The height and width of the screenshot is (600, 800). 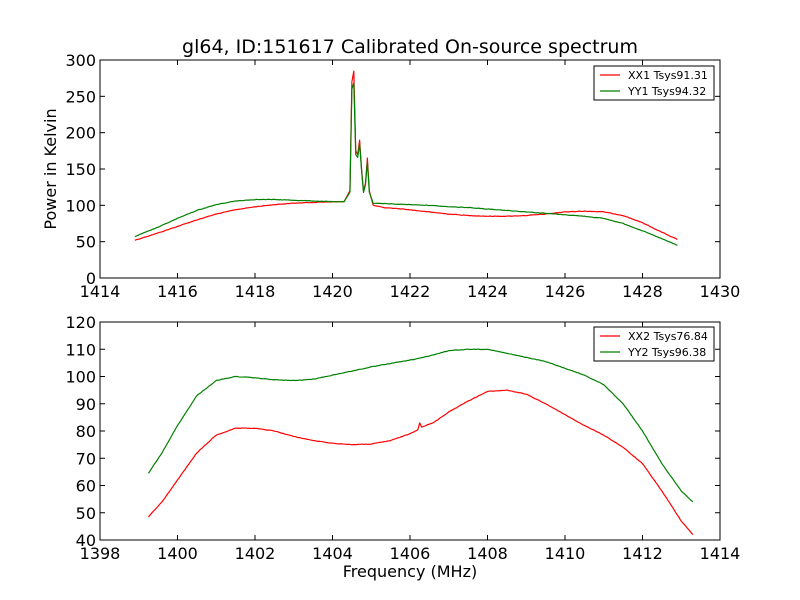 What do you see at coordinates (86, 540) in the screenshot?
I see `y-tick-label: 40` at bounding box center [86, 540].